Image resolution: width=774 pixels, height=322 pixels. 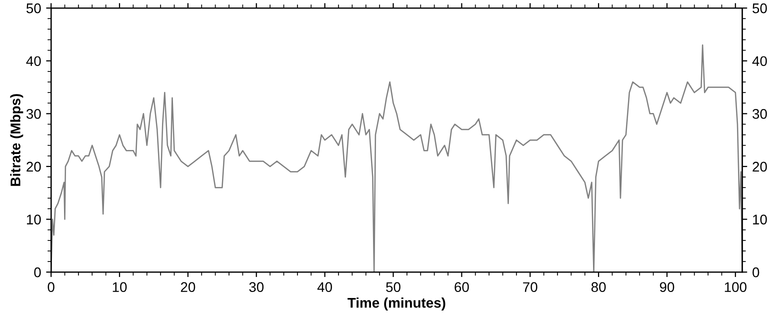 What do you see at coordinates (759, 8) in the screenshot?
I see `y2-tick-label: 50` at bounding box center [759, 8].